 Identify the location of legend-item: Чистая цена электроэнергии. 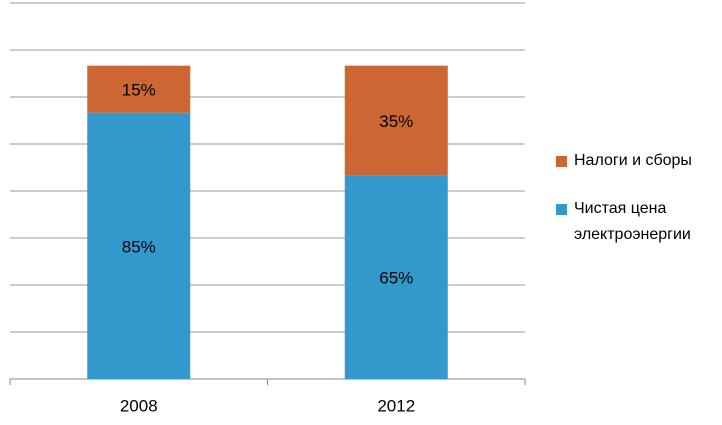
(636, 222).